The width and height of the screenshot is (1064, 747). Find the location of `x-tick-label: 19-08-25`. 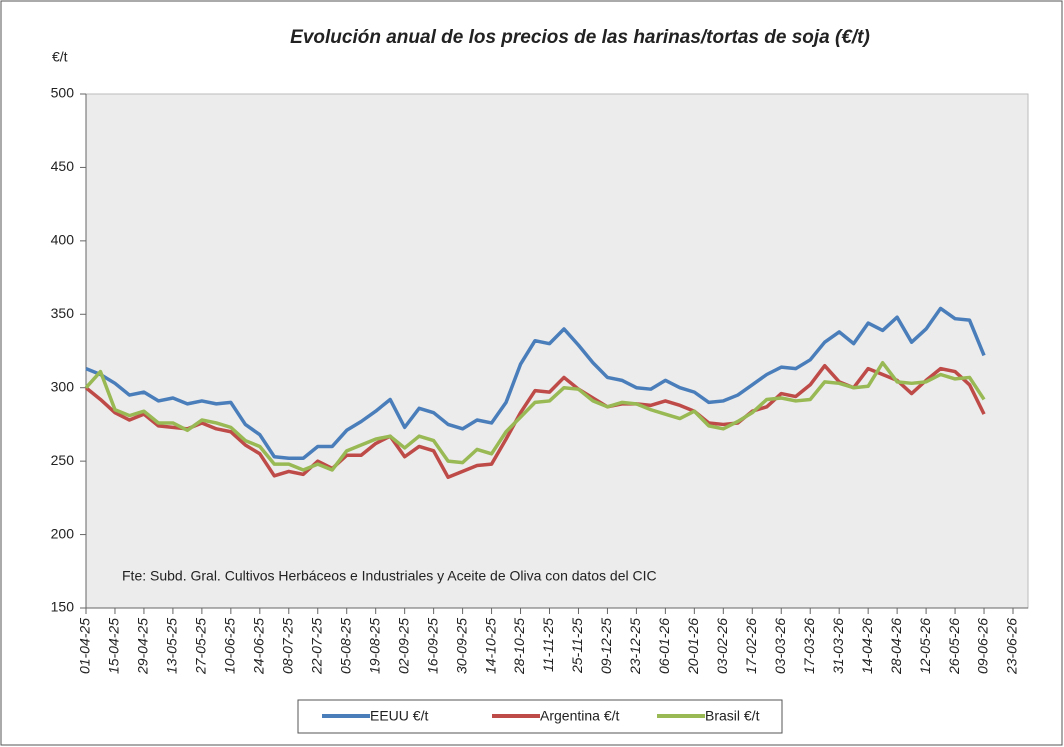

x-tick-label: 19-08-25 is located at coordinates (374, 646).